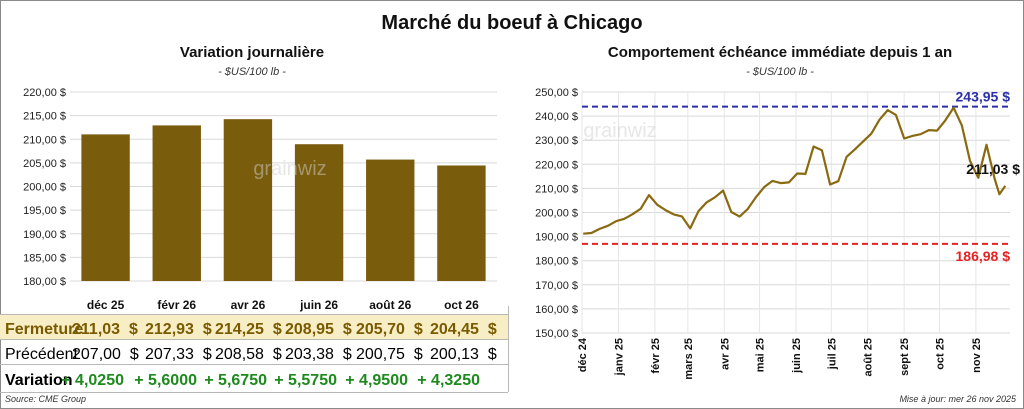  Describe the element at coordinates (905, 357) in the screenshot. I see `x-tick-label: sept 25` at that location.